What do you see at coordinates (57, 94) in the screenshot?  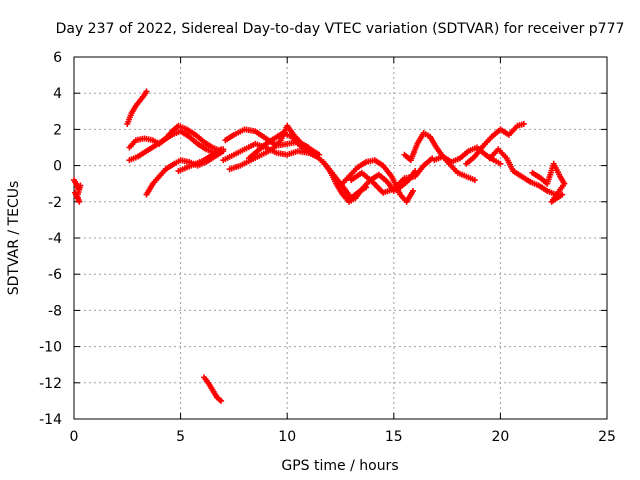 I see `y-tick-label: 4` at bounding box center [57, 94].